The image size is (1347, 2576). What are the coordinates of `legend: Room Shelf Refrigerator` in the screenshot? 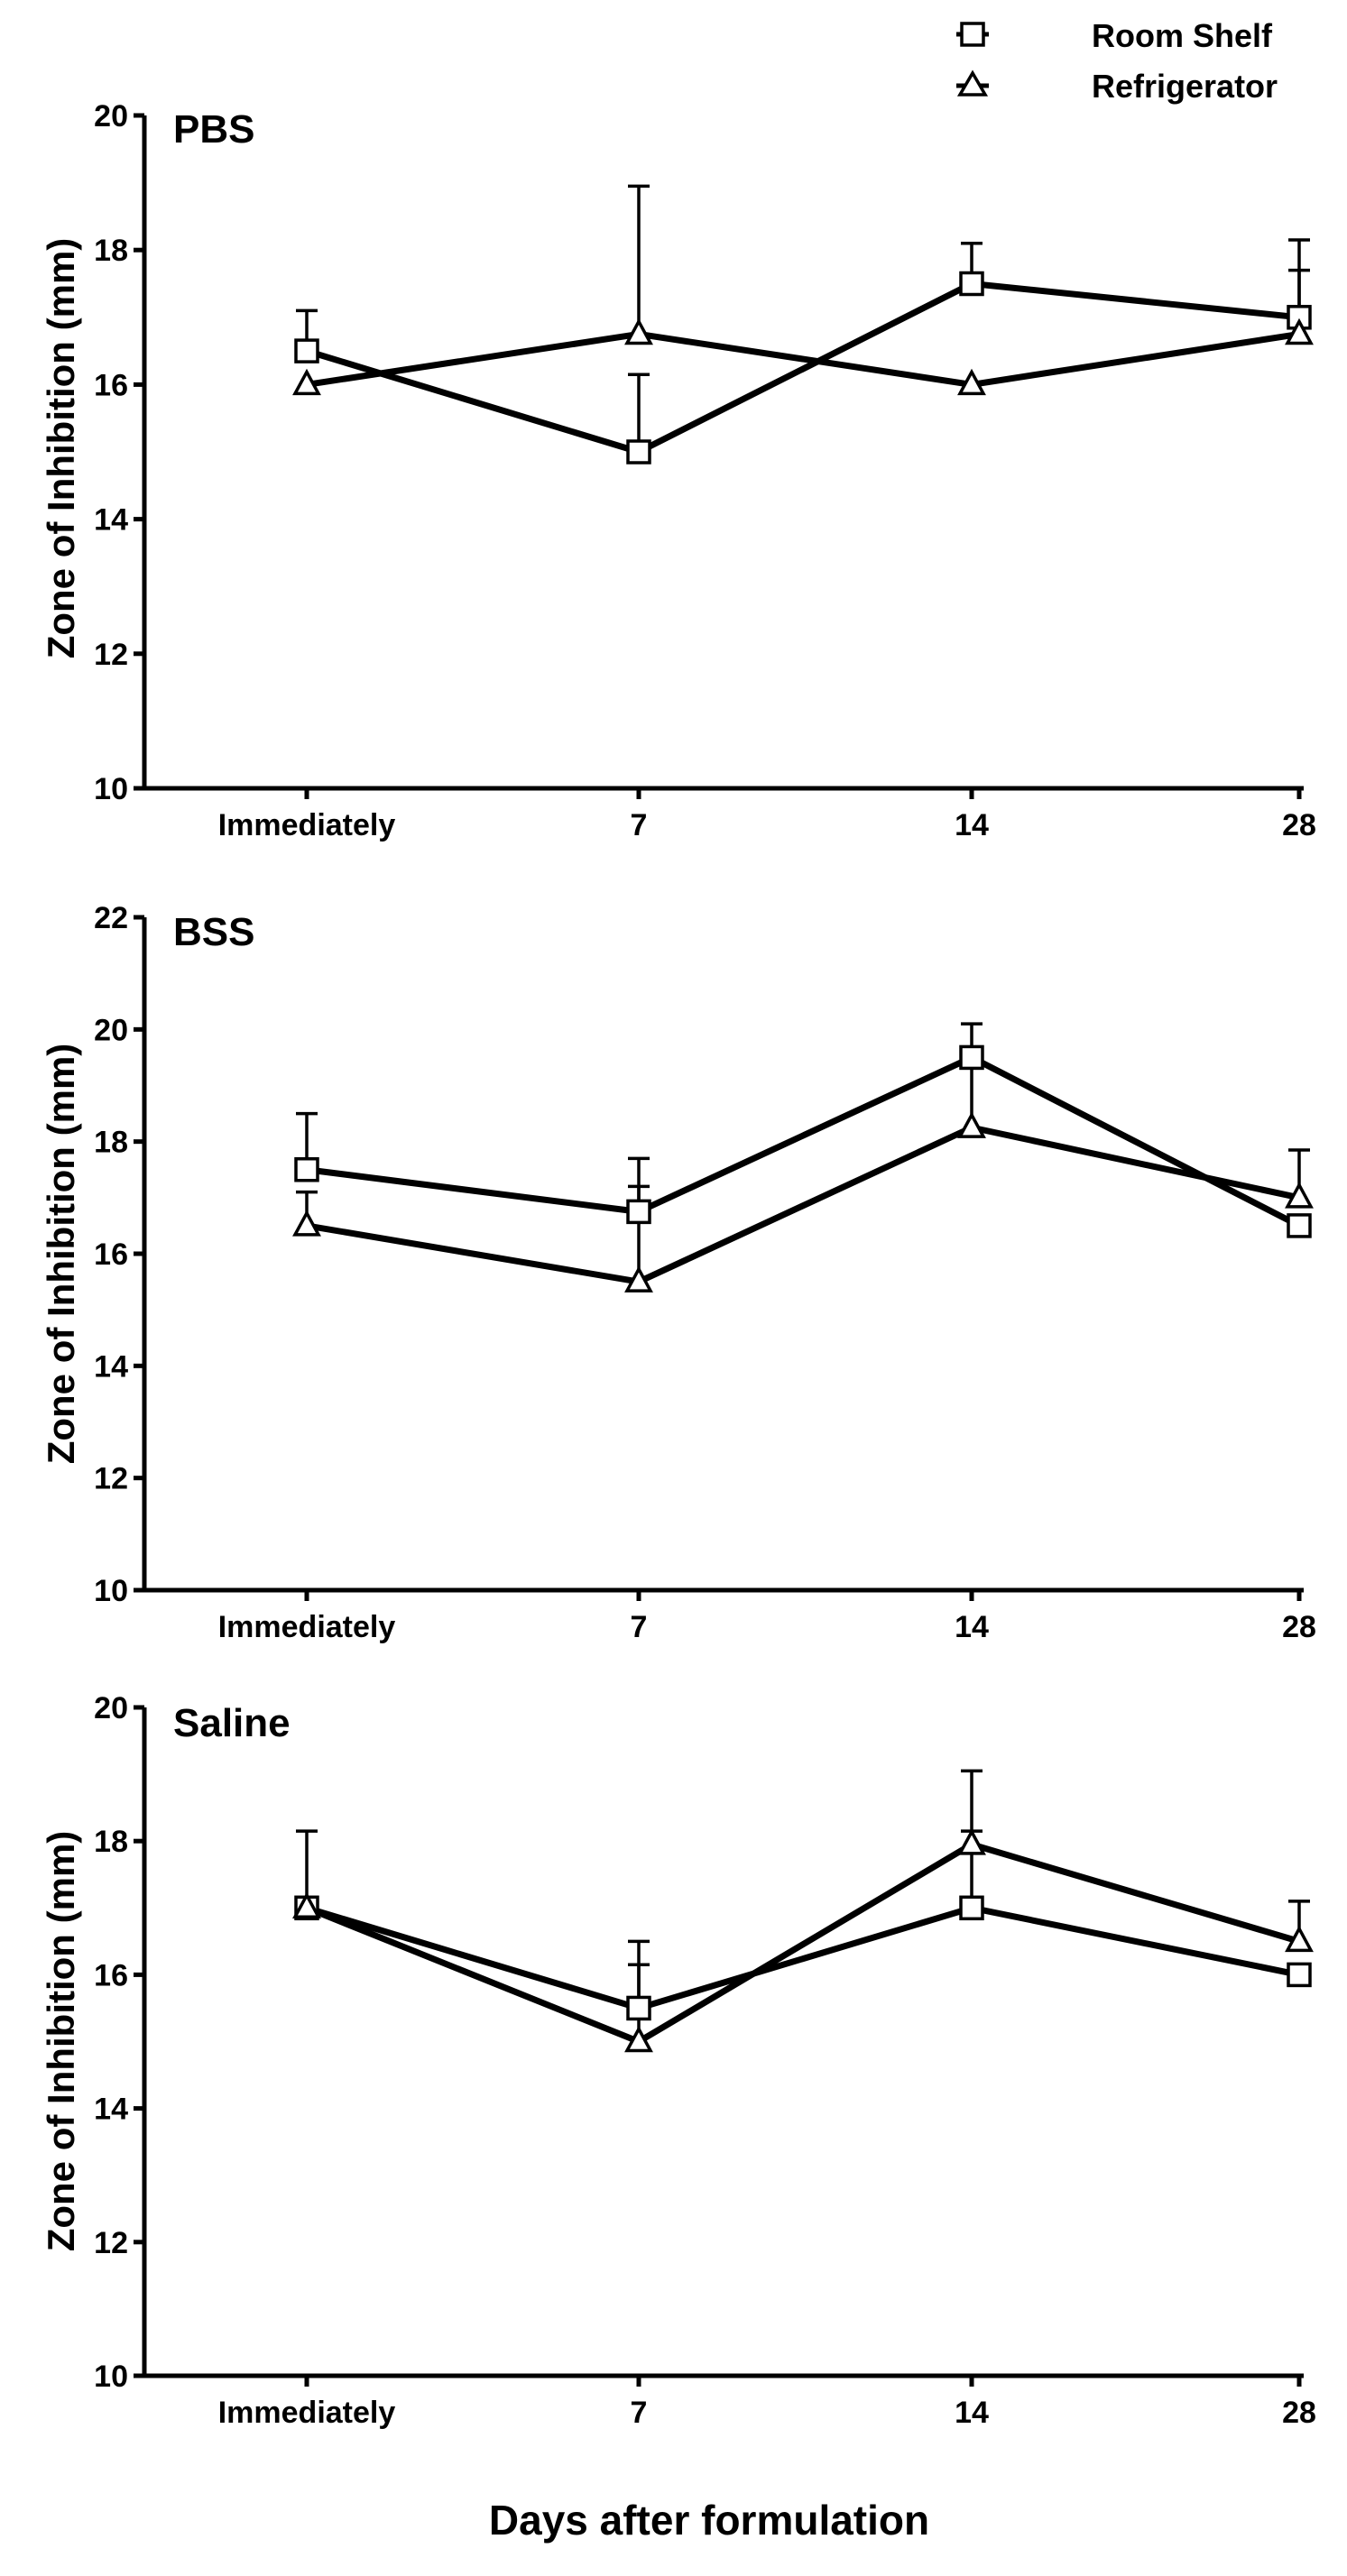 It's located at (1117, 61).